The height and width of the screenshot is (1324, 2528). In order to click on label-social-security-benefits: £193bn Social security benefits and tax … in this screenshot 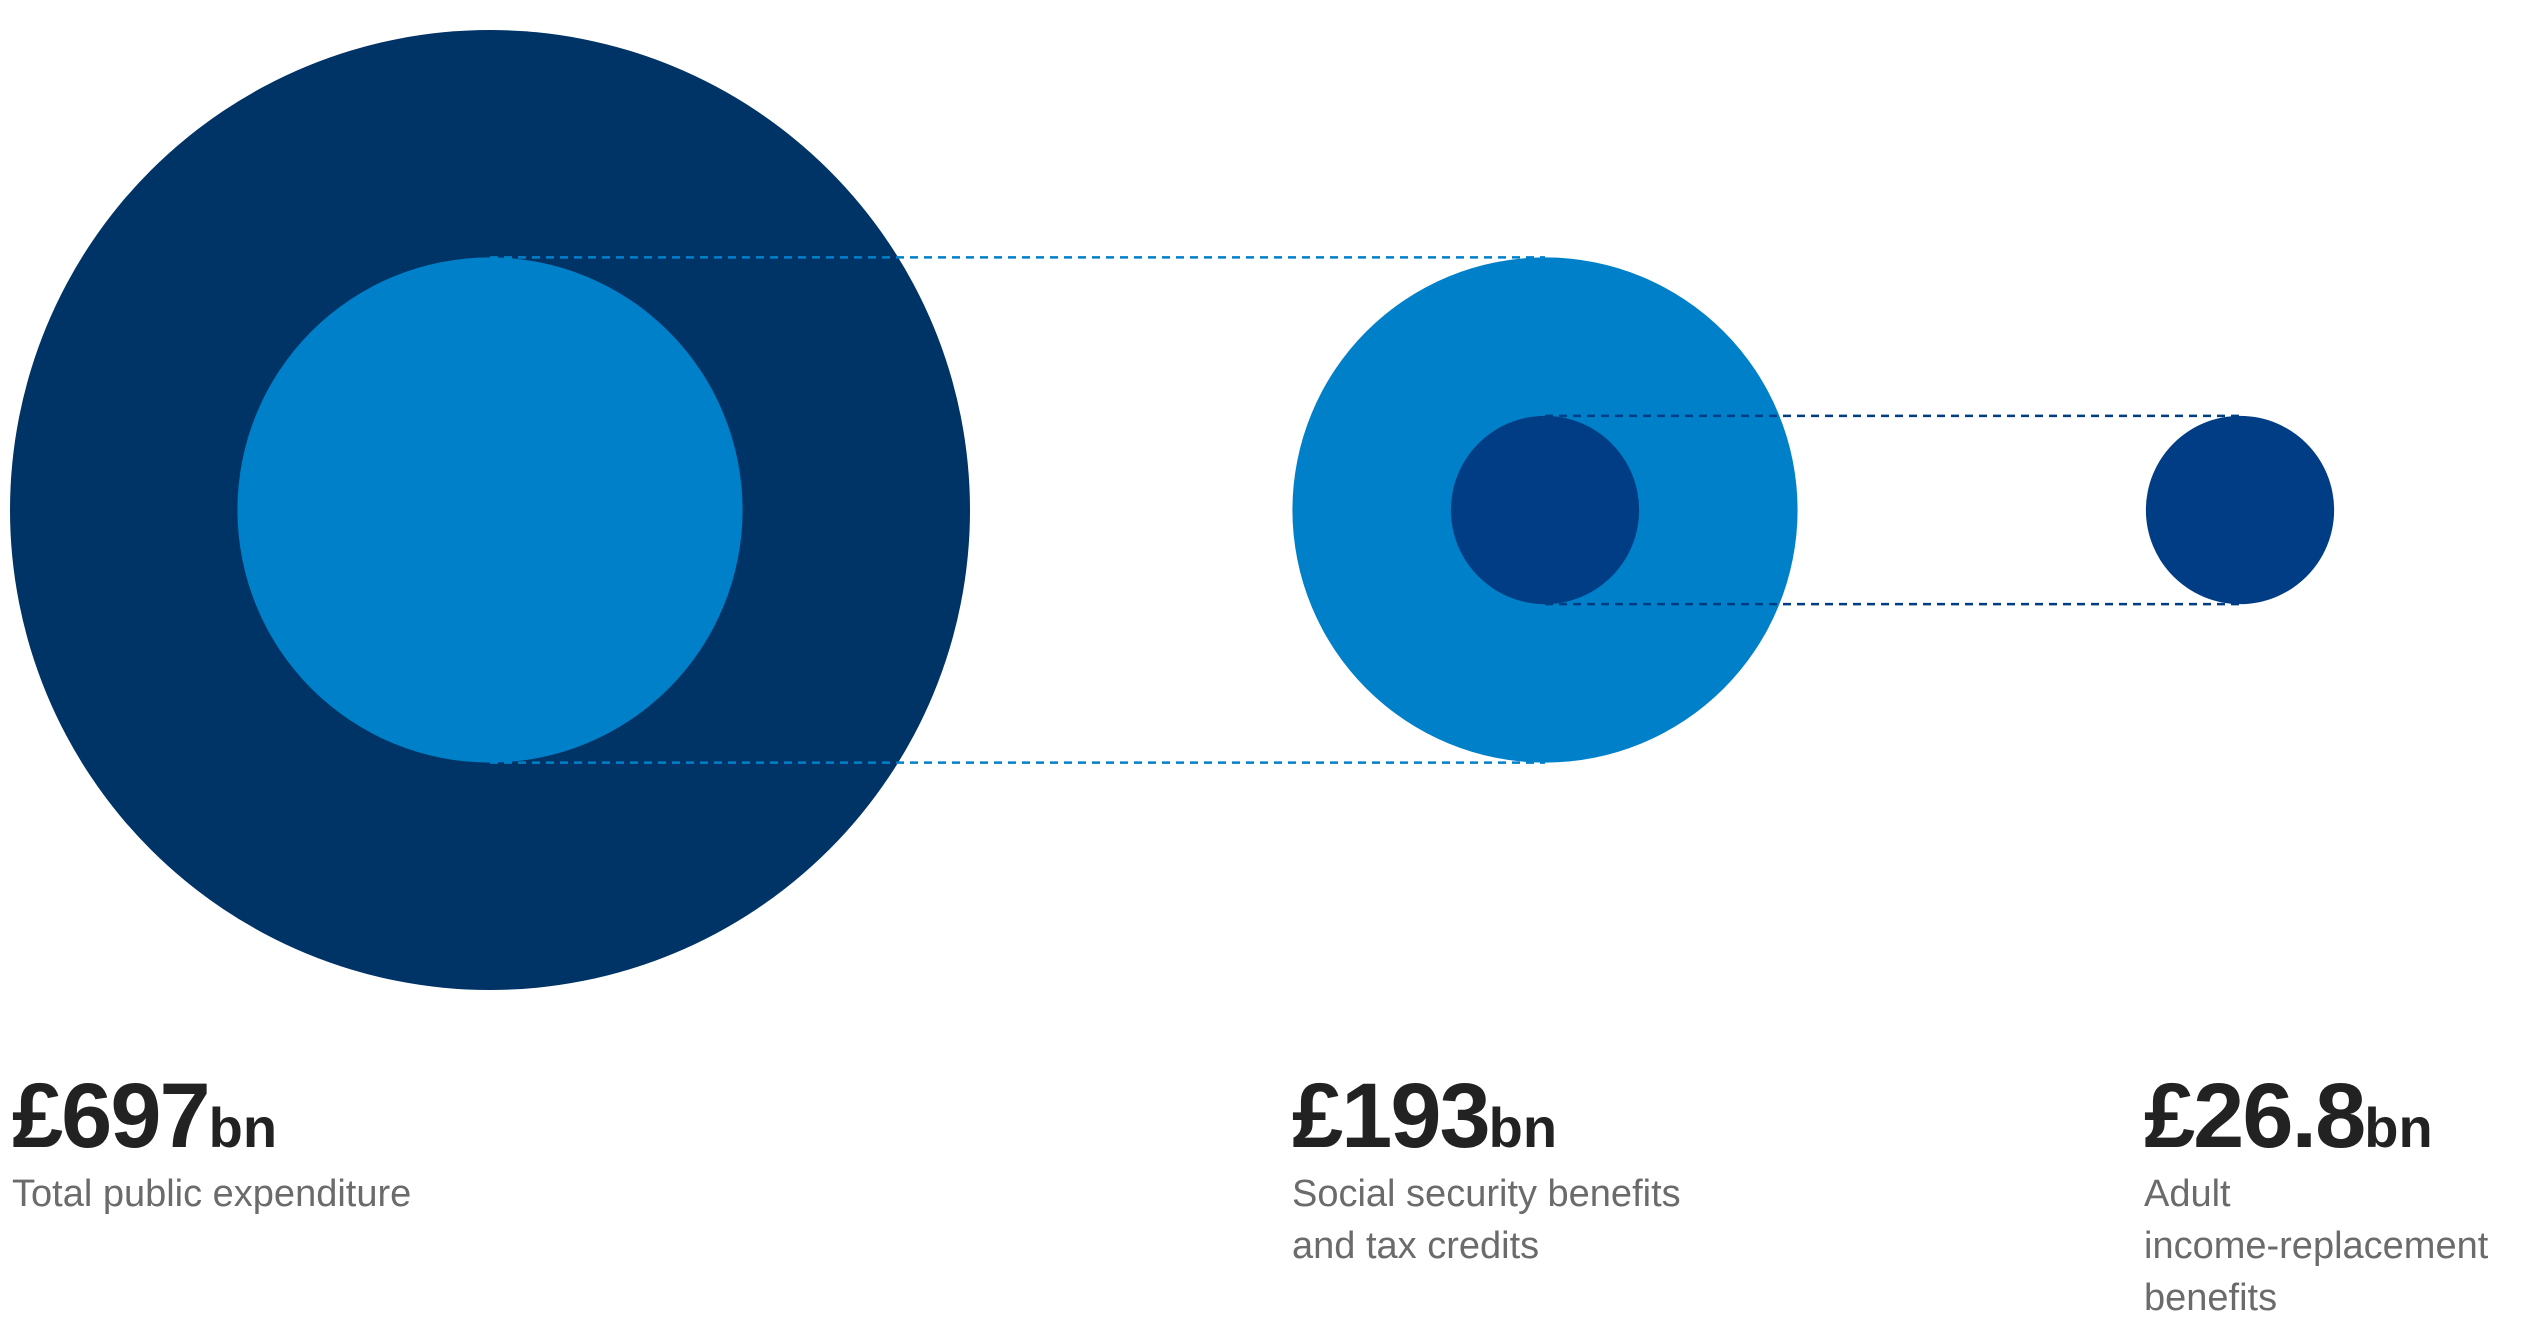, I will do `click(1486, 1171)`.